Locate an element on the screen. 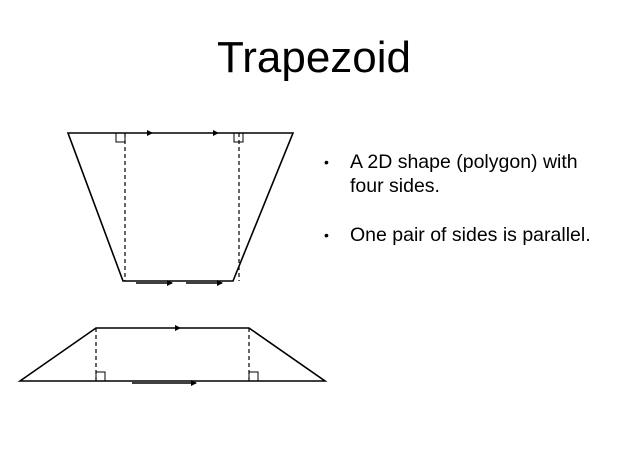  bullet-item: • A 2D shape (polygon) with four sides. is located at coordinates (467, 174).